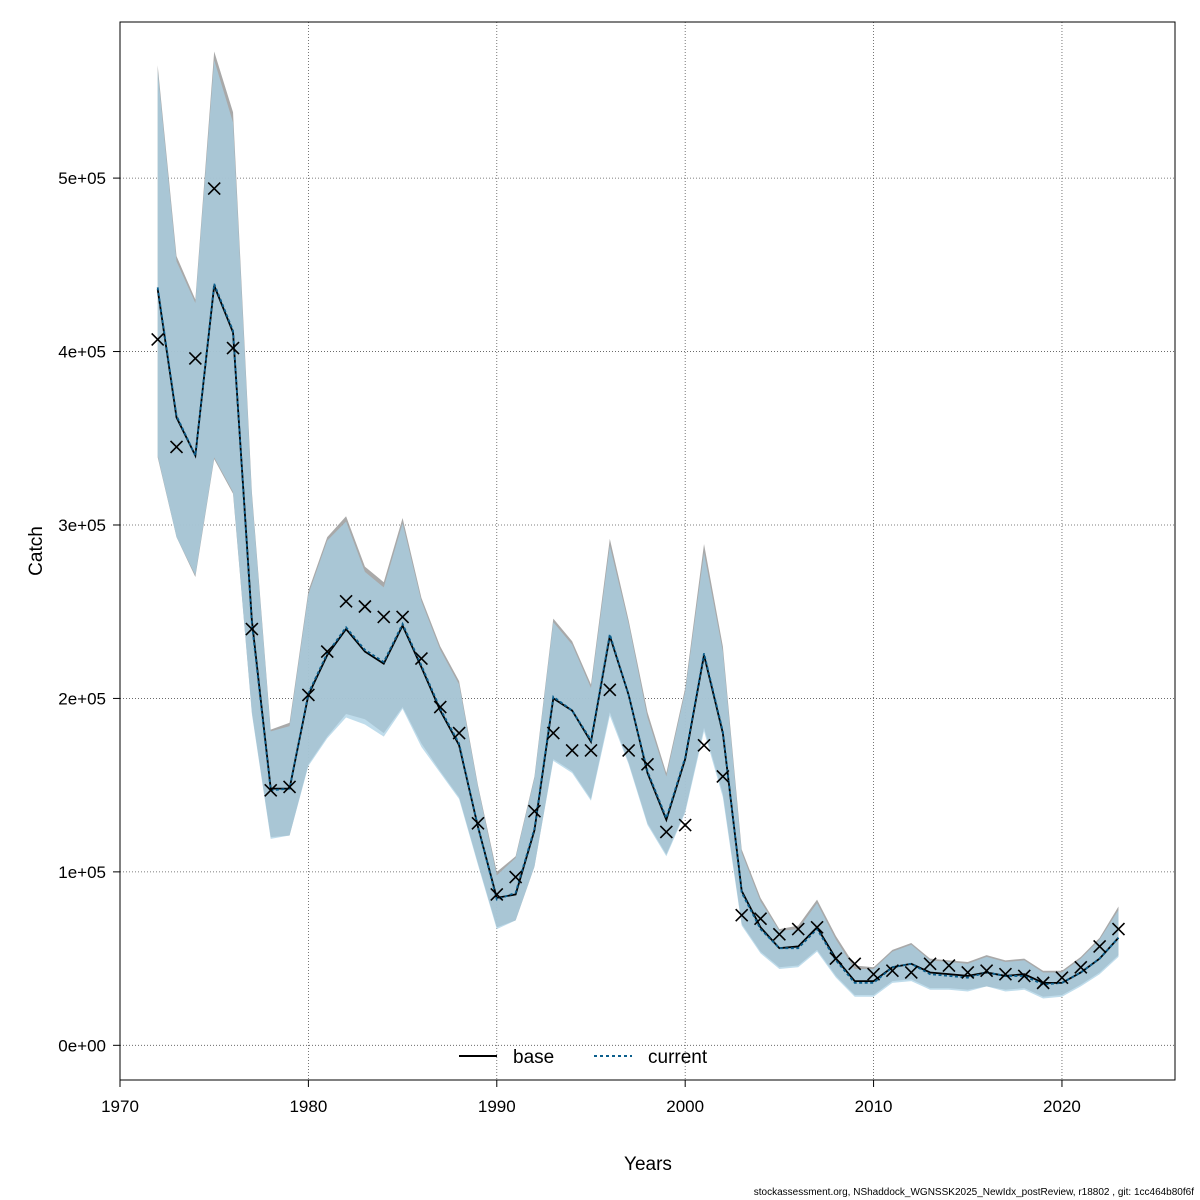 The width and height of the screenshot is (1200, 1200). What do you see at coordinates (987, 971) in the screenshot?
I see `observed-point-2016` at bounding box center [987, 971].